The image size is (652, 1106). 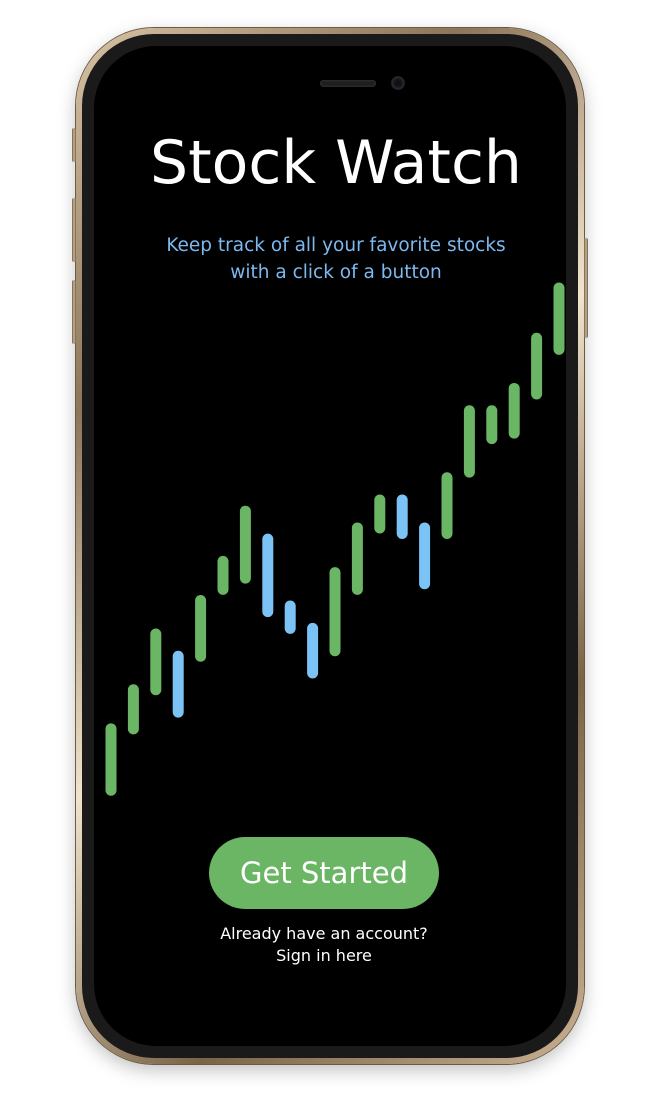 What do you see at coordinates (324, 945) in the screenshot?
I see `sign-in-prompt: Already have an account? Sign in here` at bounding box center [324, 945].